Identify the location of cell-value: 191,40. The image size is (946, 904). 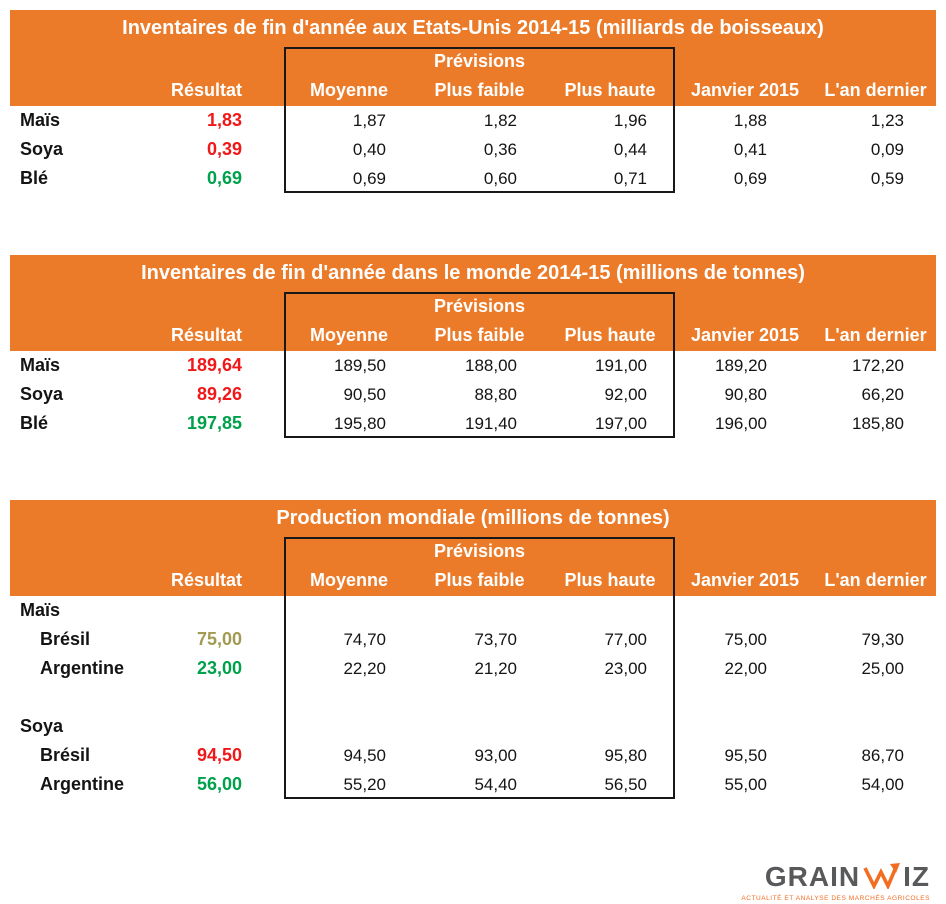
(491, 423).